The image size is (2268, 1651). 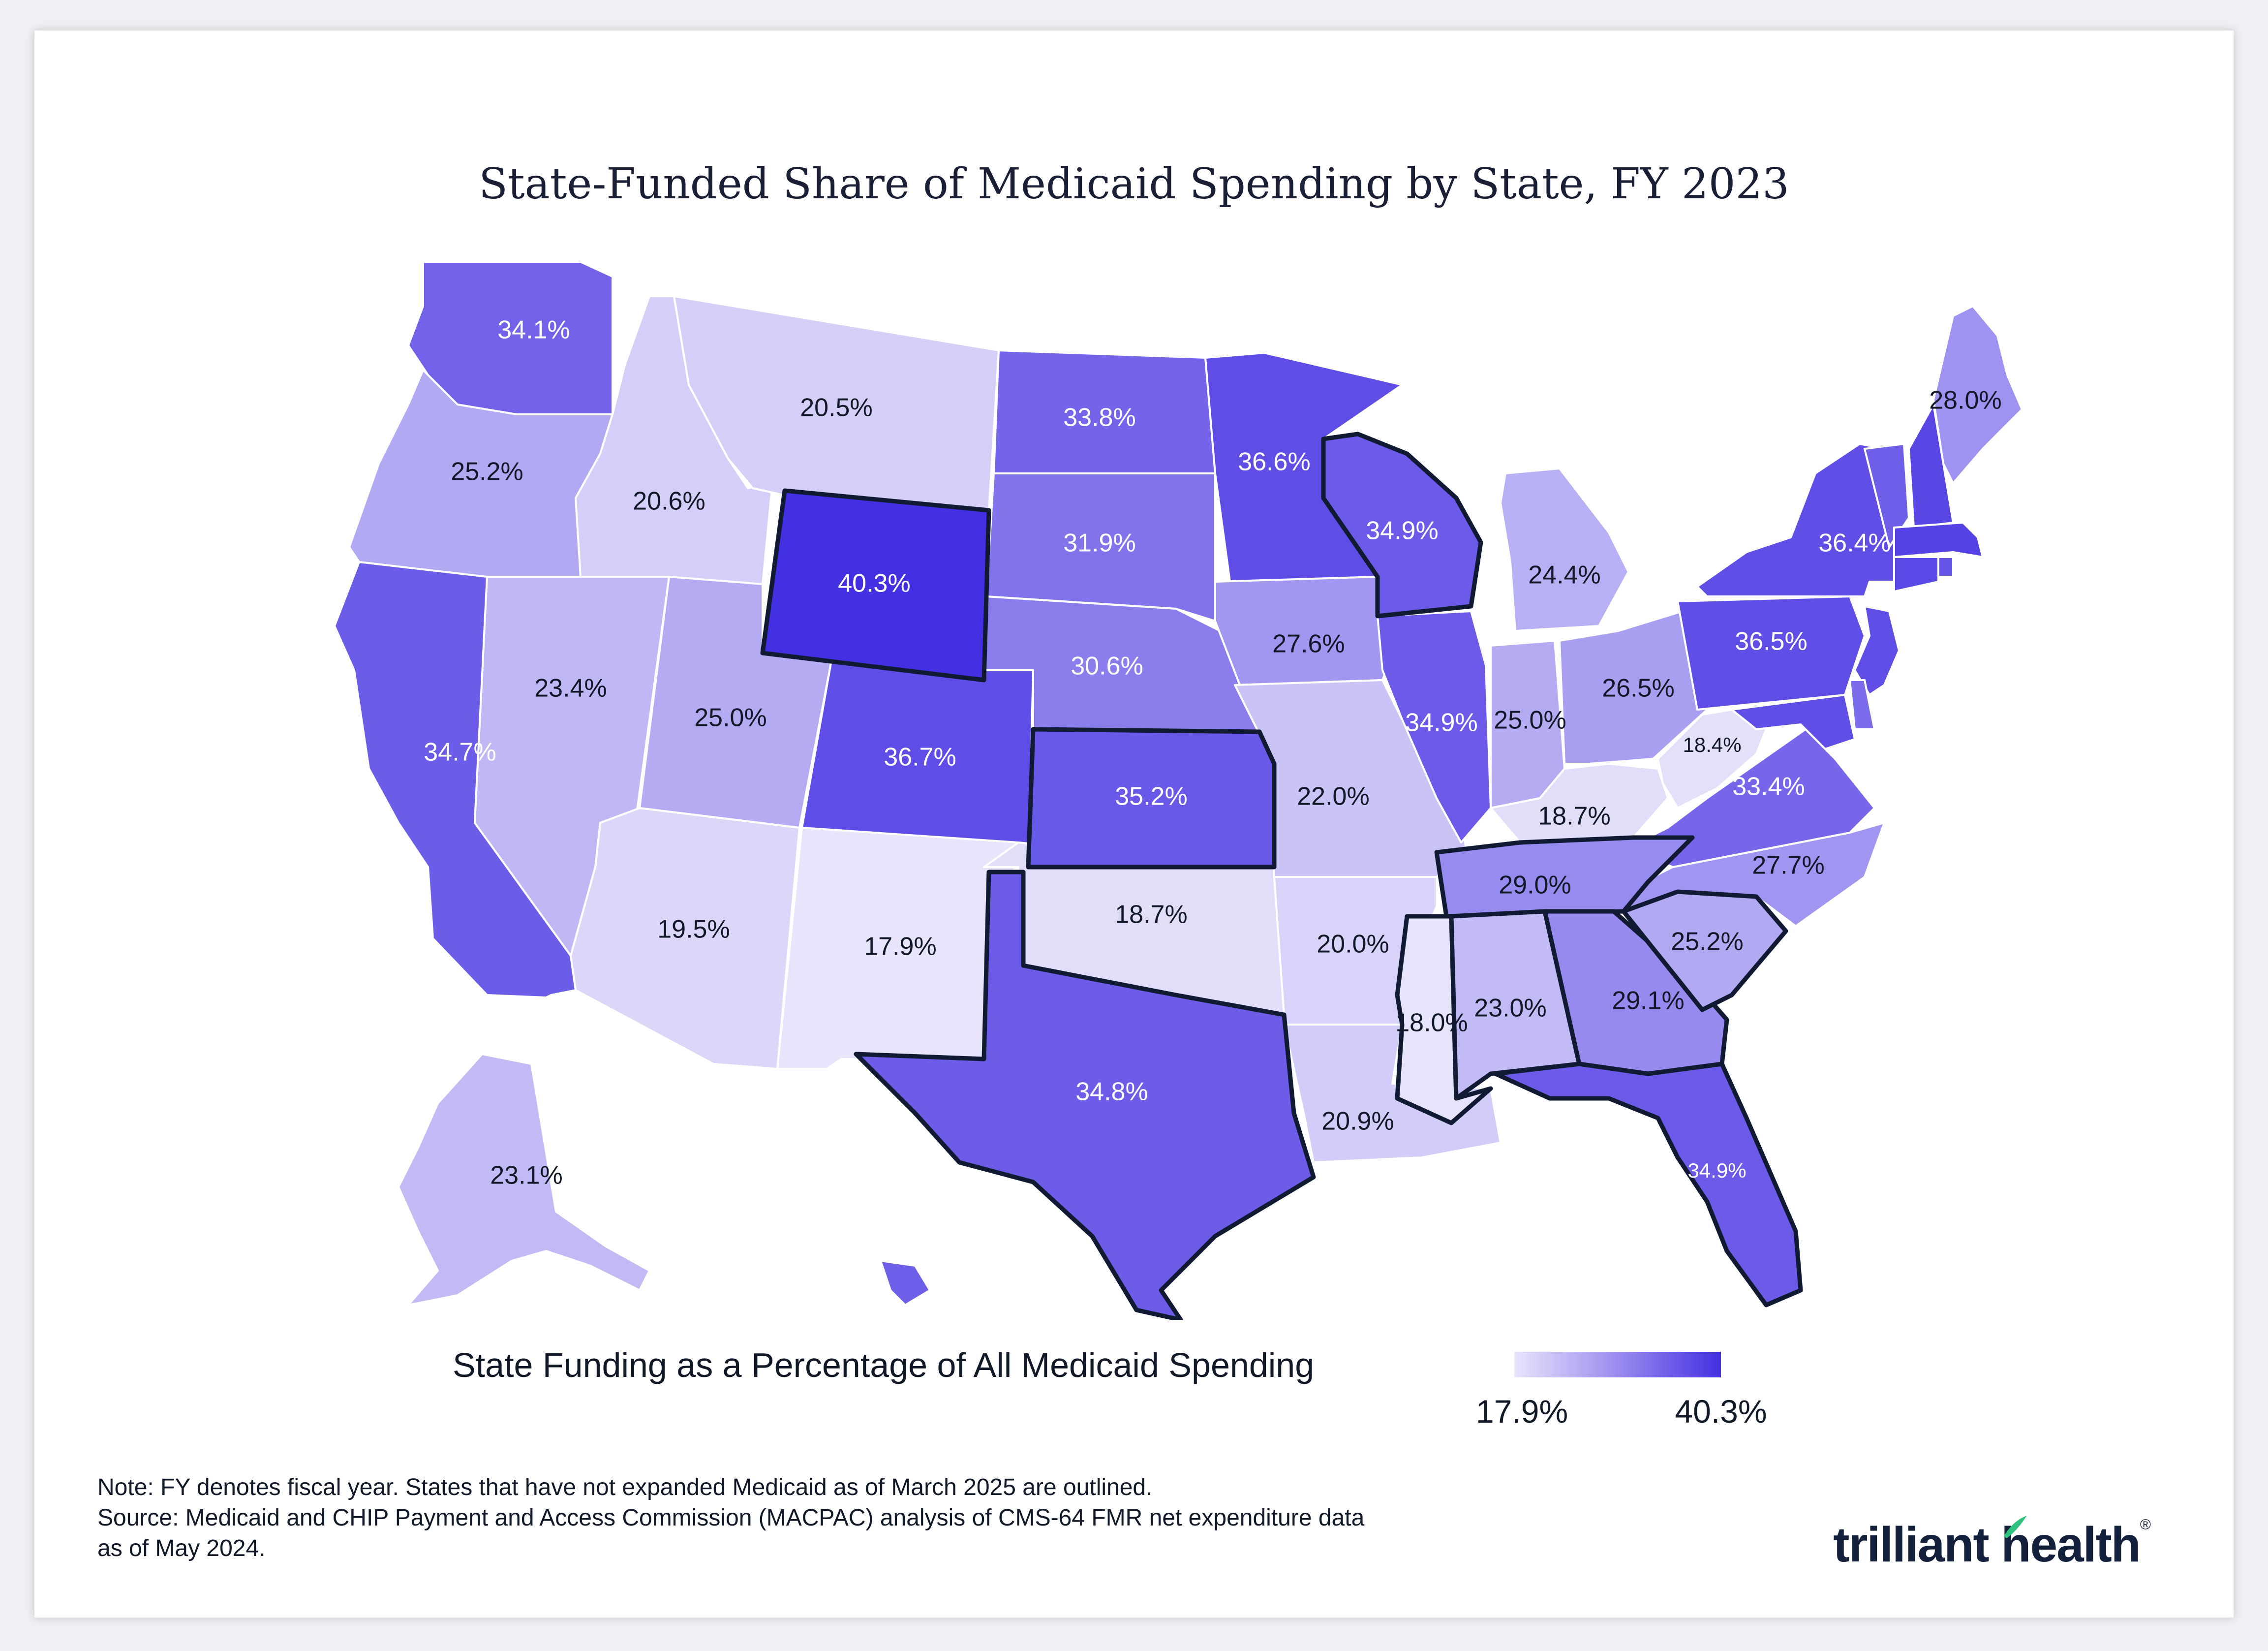 What do you see at coordinates (1274, 462) in the screenshot?
I see `state-label-mn: 36.6%` at bounding box center [1274, 462].